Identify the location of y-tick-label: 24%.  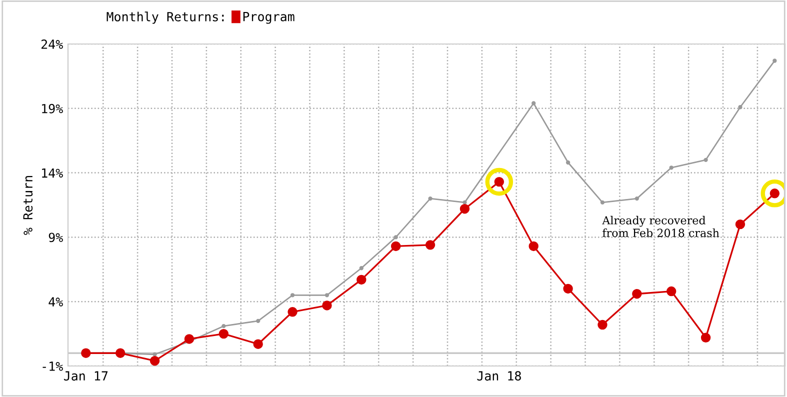
(52, 44).